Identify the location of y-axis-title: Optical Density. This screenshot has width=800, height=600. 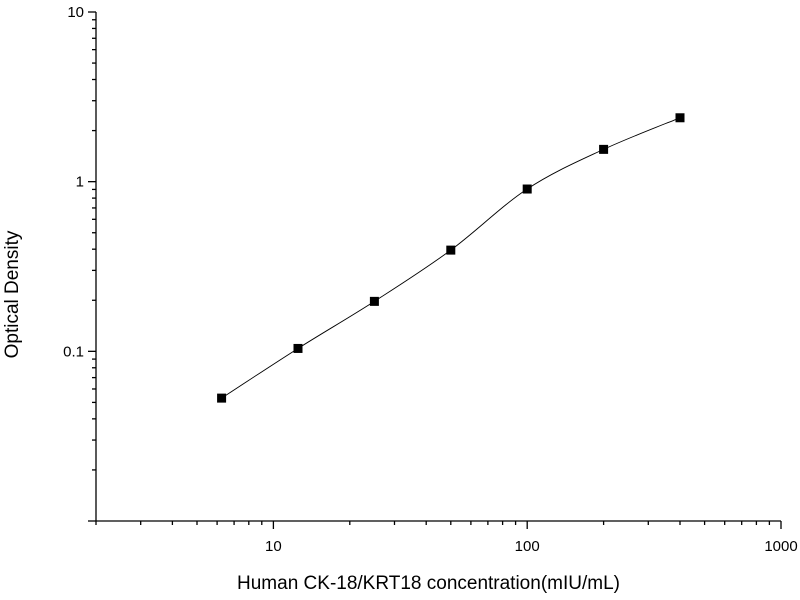
(12, 294).